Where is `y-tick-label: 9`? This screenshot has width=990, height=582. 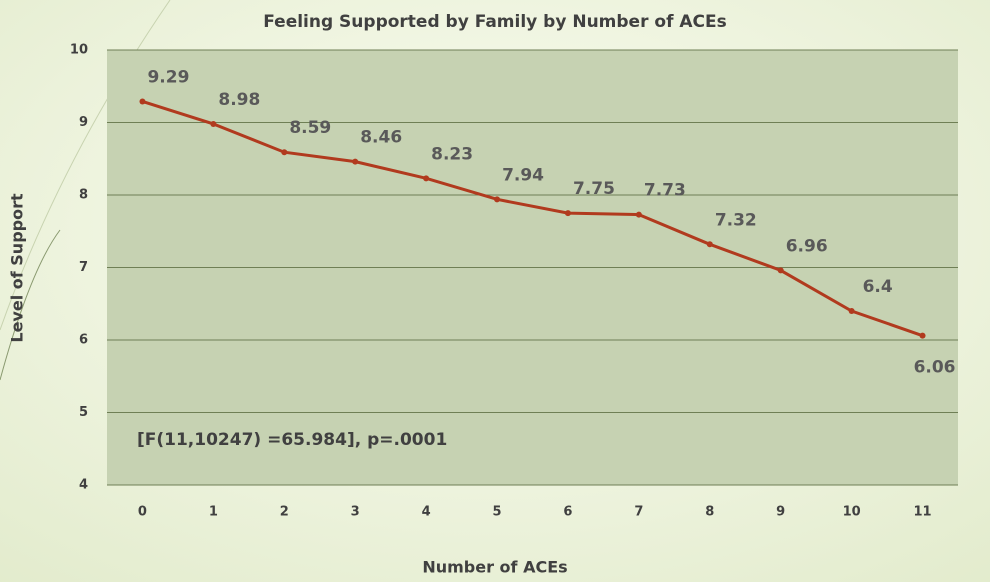 y-tick-label: 9 is located at coordinates (83, 122).